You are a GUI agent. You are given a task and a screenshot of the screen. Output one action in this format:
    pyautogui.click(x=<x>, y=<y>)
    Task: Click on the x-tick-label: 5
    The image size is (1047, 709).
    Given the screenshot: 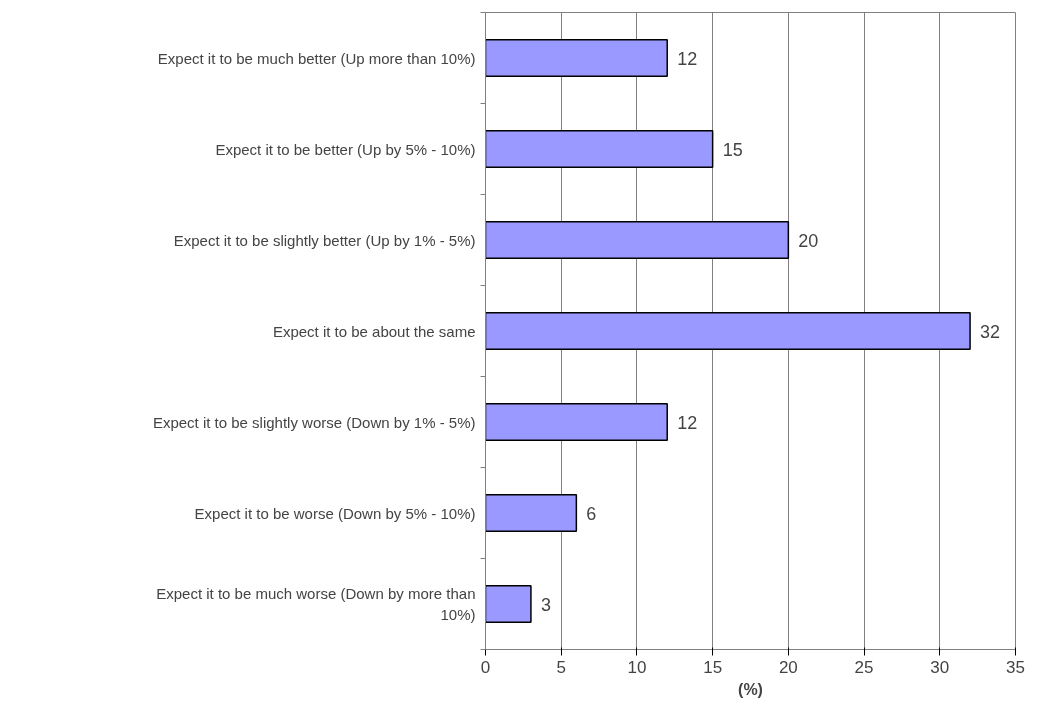 What is the action you would take?
    pyautogui.click(x=561, y=667)
    